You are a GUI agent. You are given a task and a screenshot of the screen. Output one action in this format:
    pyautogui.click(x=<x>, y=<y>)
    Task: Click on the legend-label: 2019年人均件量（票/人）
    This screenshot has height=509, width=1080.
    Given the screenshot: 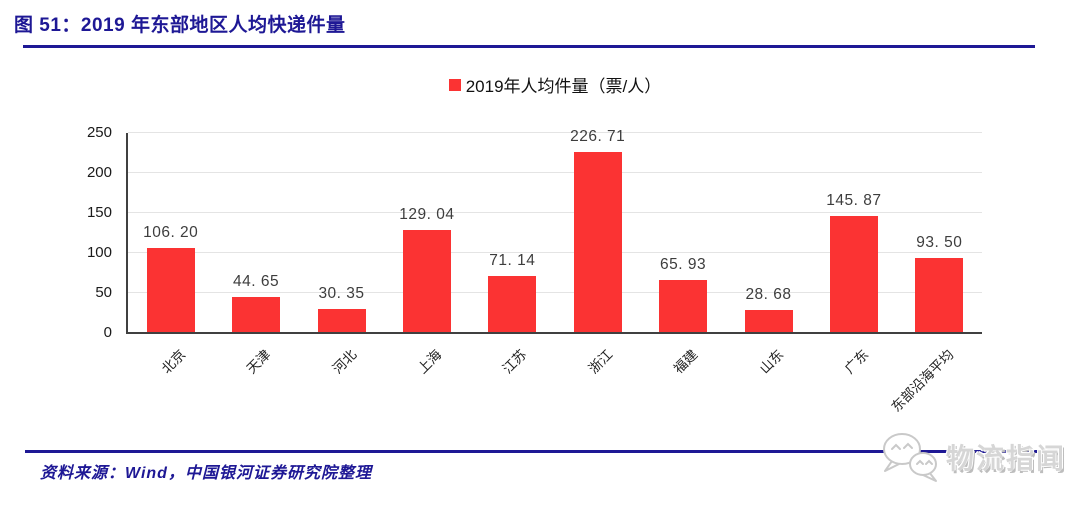 What is the action you would take?
    pyautogui.click(x=563, y=86)
    